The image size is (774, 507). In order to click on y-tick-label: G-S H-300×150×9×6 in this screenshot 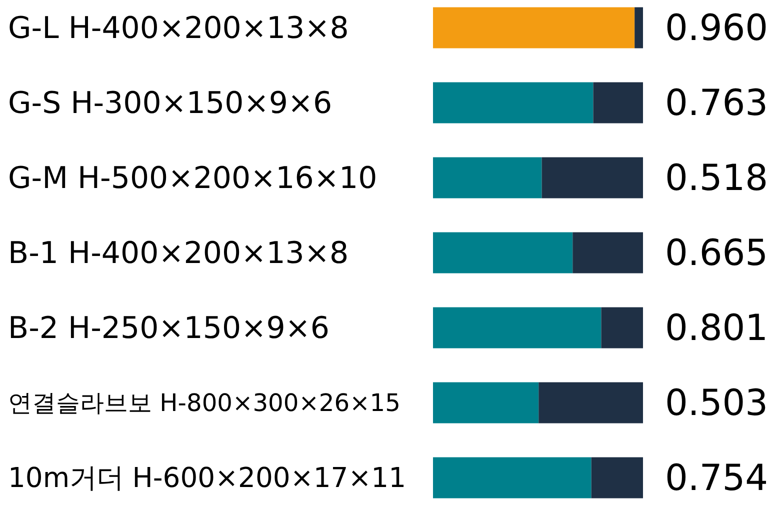, I will do `click(170, 103)`.